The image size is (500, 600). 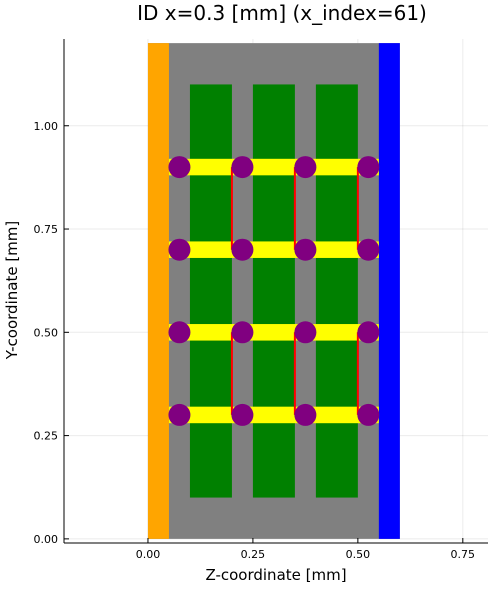 What do you see at coordinates (46, 229) in the screenshot?
I see `y-tick-label-3: 0.75` at bounding box center [46, 229].